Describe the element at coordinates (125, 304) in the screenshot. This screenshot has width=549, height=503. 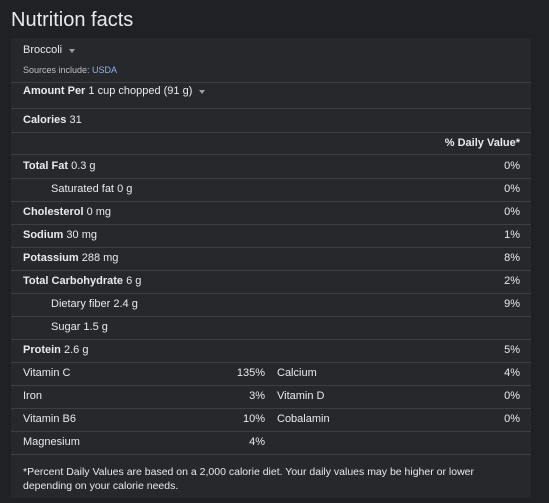
I see `nutrient-value: 2.4 g` at that location.